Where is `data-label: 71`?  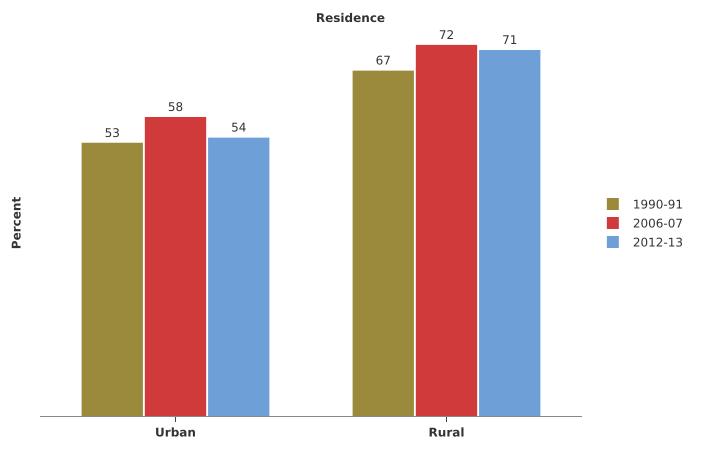
data-label: 71 is located at coordinates (510, 40).